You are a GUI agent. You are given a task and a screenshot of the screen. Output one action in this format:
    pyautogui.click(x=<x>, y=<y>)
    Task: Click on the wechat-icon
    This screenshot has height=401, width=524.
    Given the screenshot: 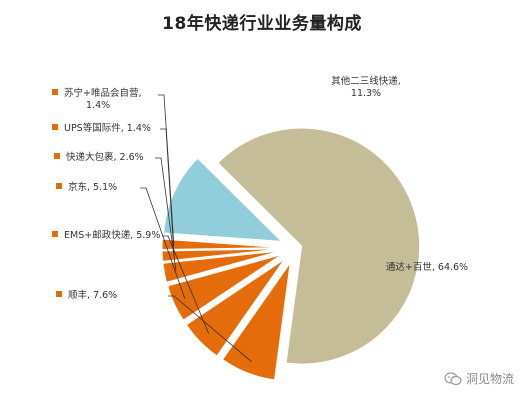 What is the action you would take?
    pyautogui.click(x=453, y=378)
    